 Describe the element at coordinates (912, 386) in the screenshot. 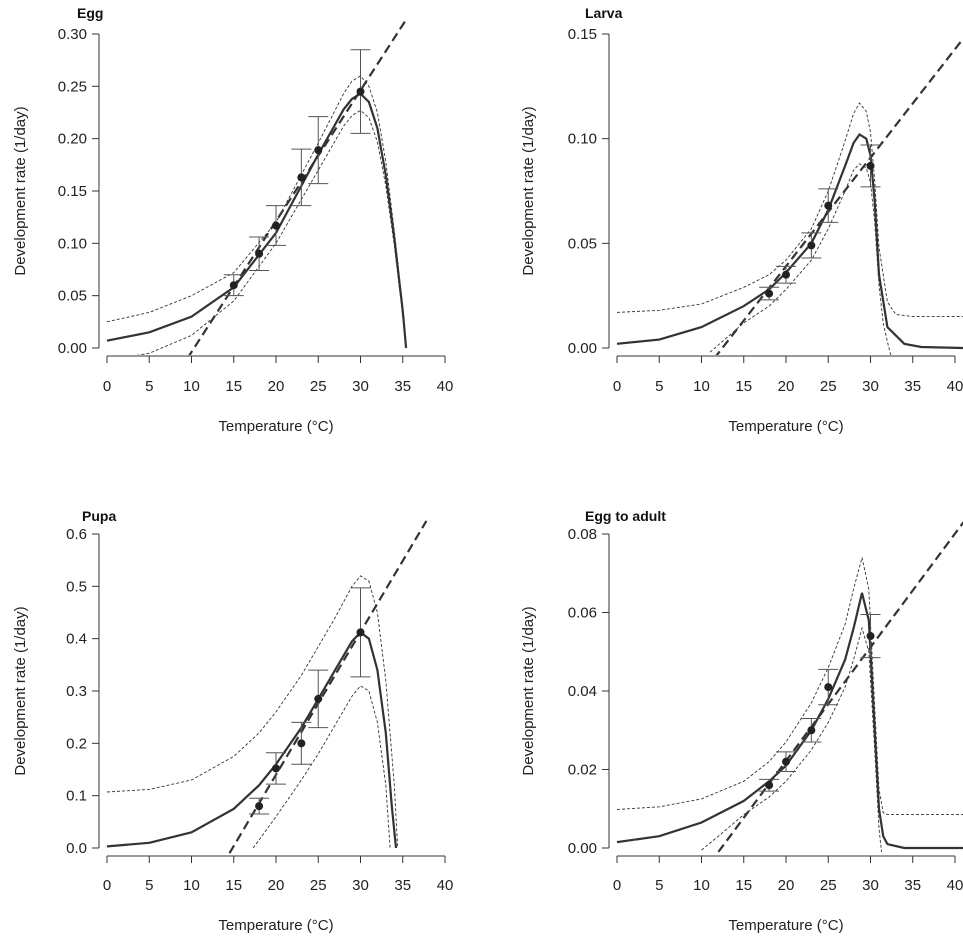

I see `larva-x-tick-label: 35` at that location.